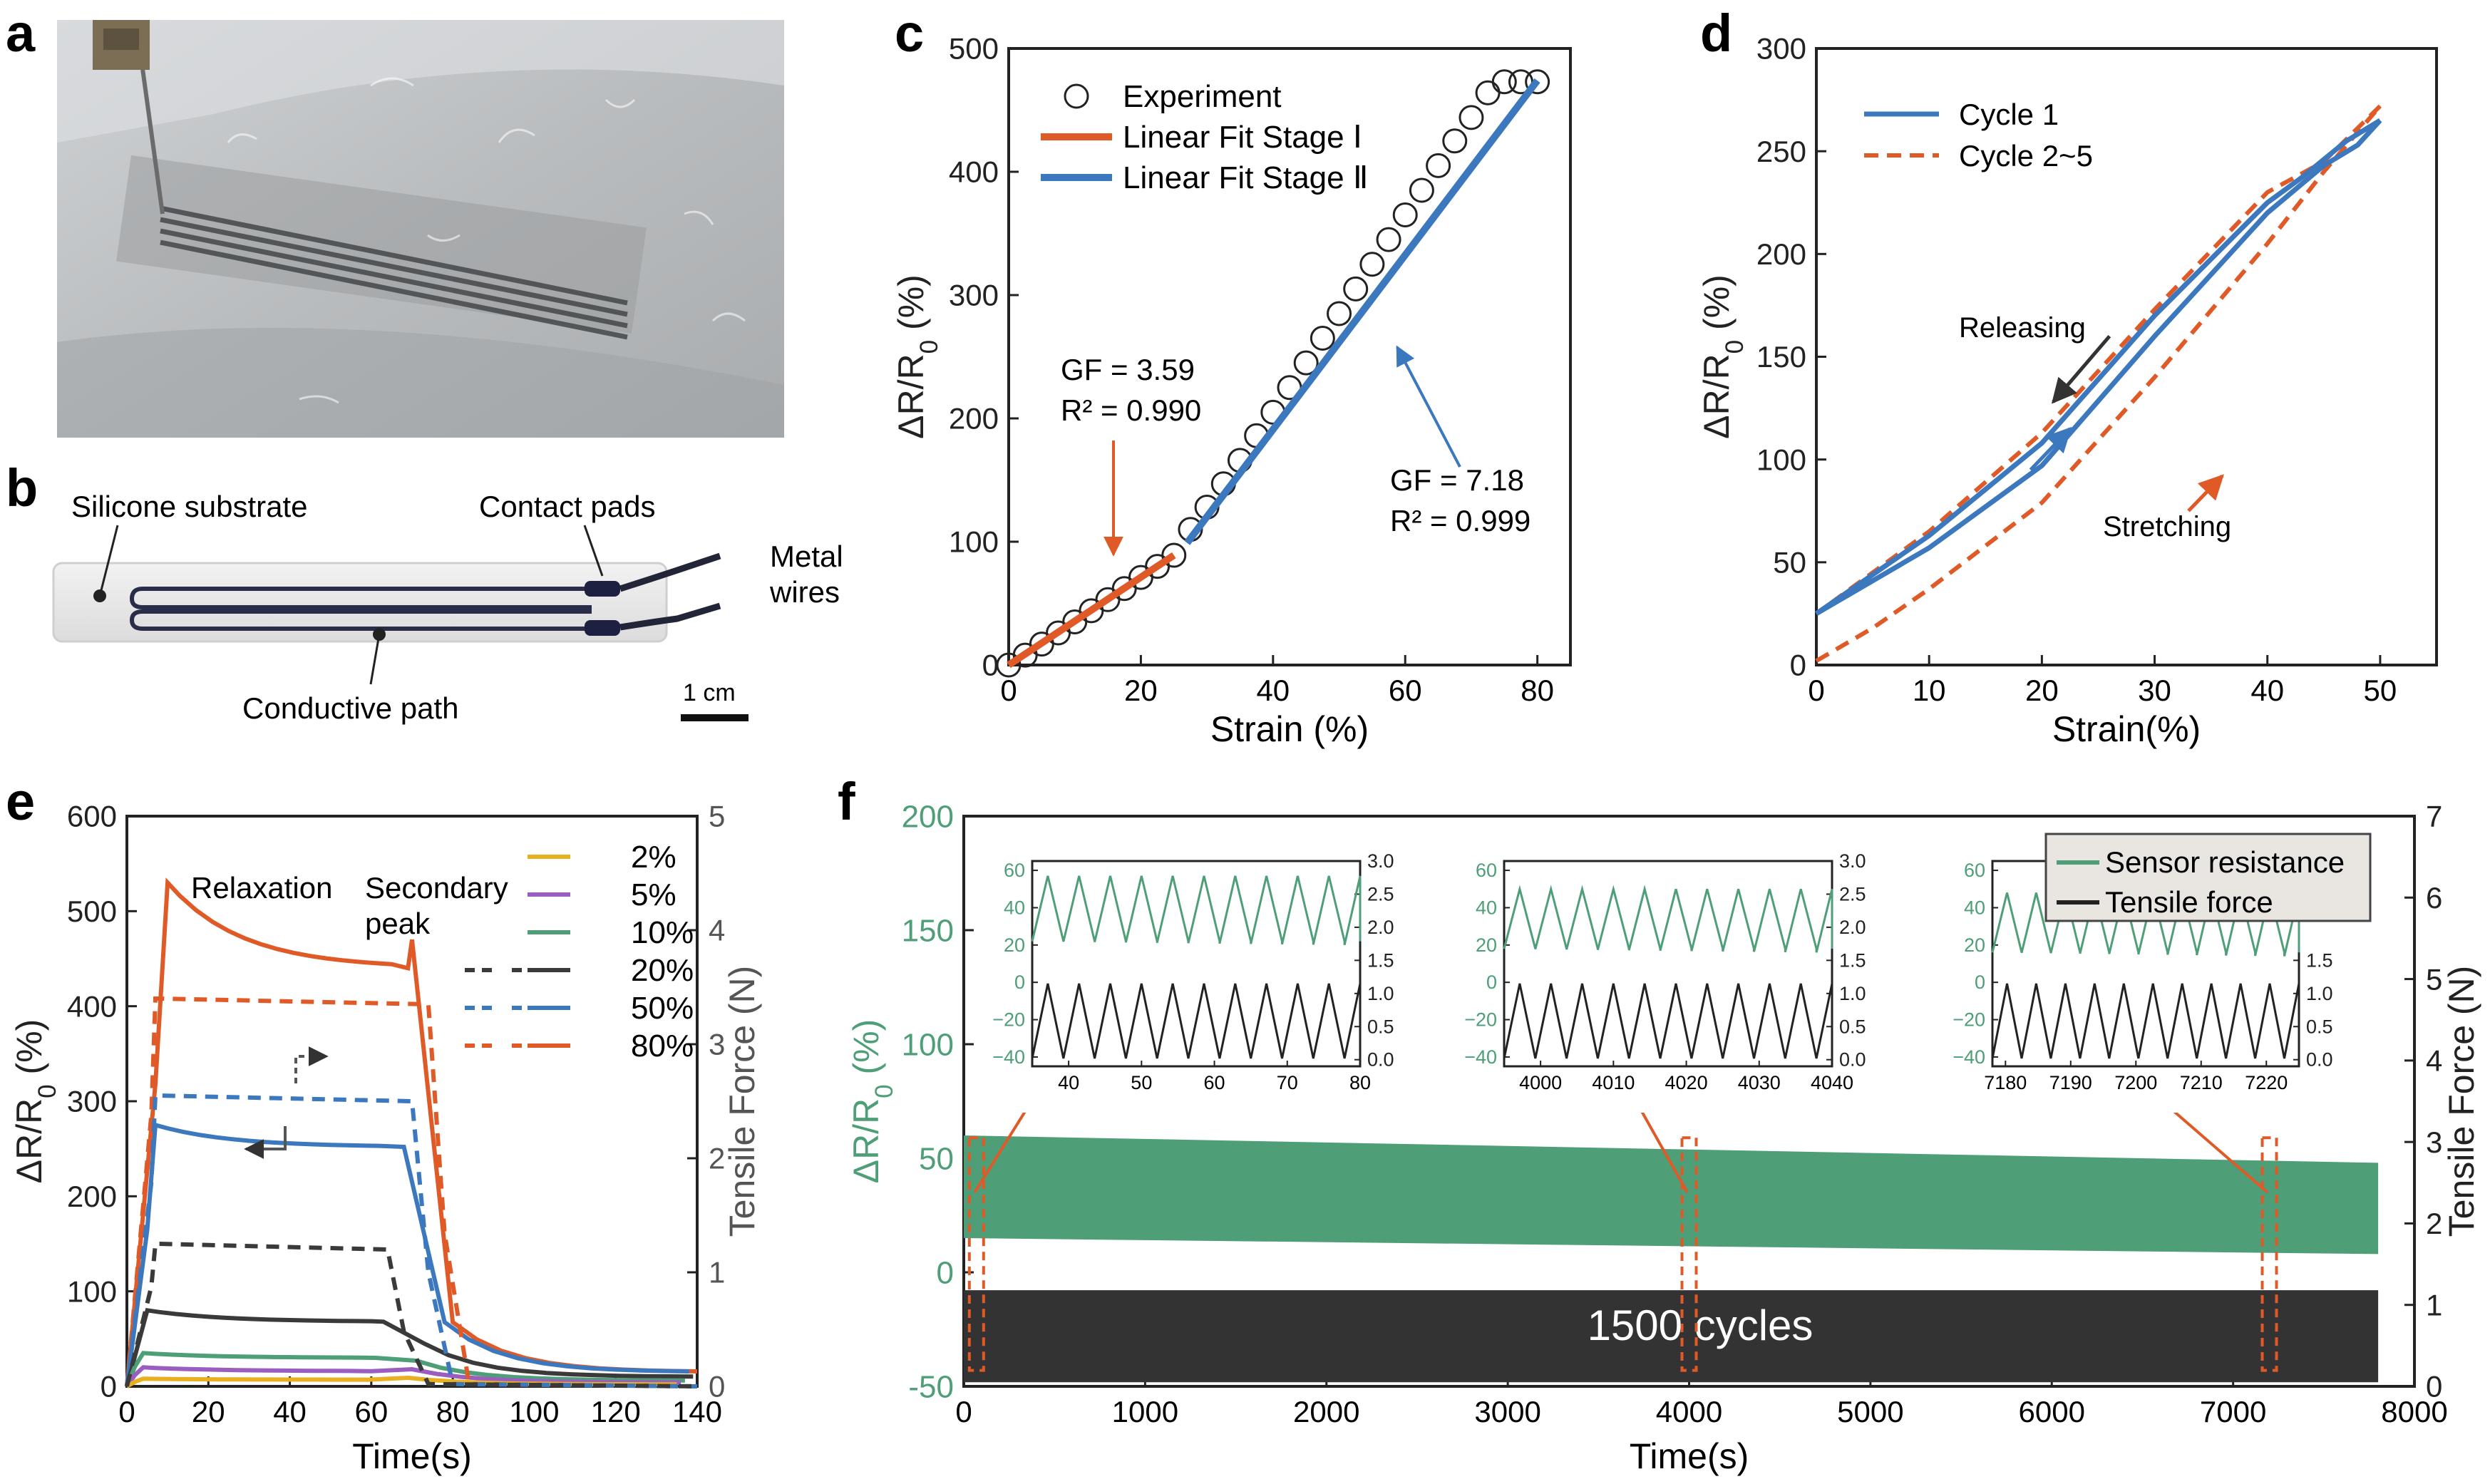 The width and height of the screenshot is (2490, 1484). What do you see at coordinates (1798, 666) in the screenshot?
I see `chart-d-ytick-label: 0` at bounding box center [1798, 666].